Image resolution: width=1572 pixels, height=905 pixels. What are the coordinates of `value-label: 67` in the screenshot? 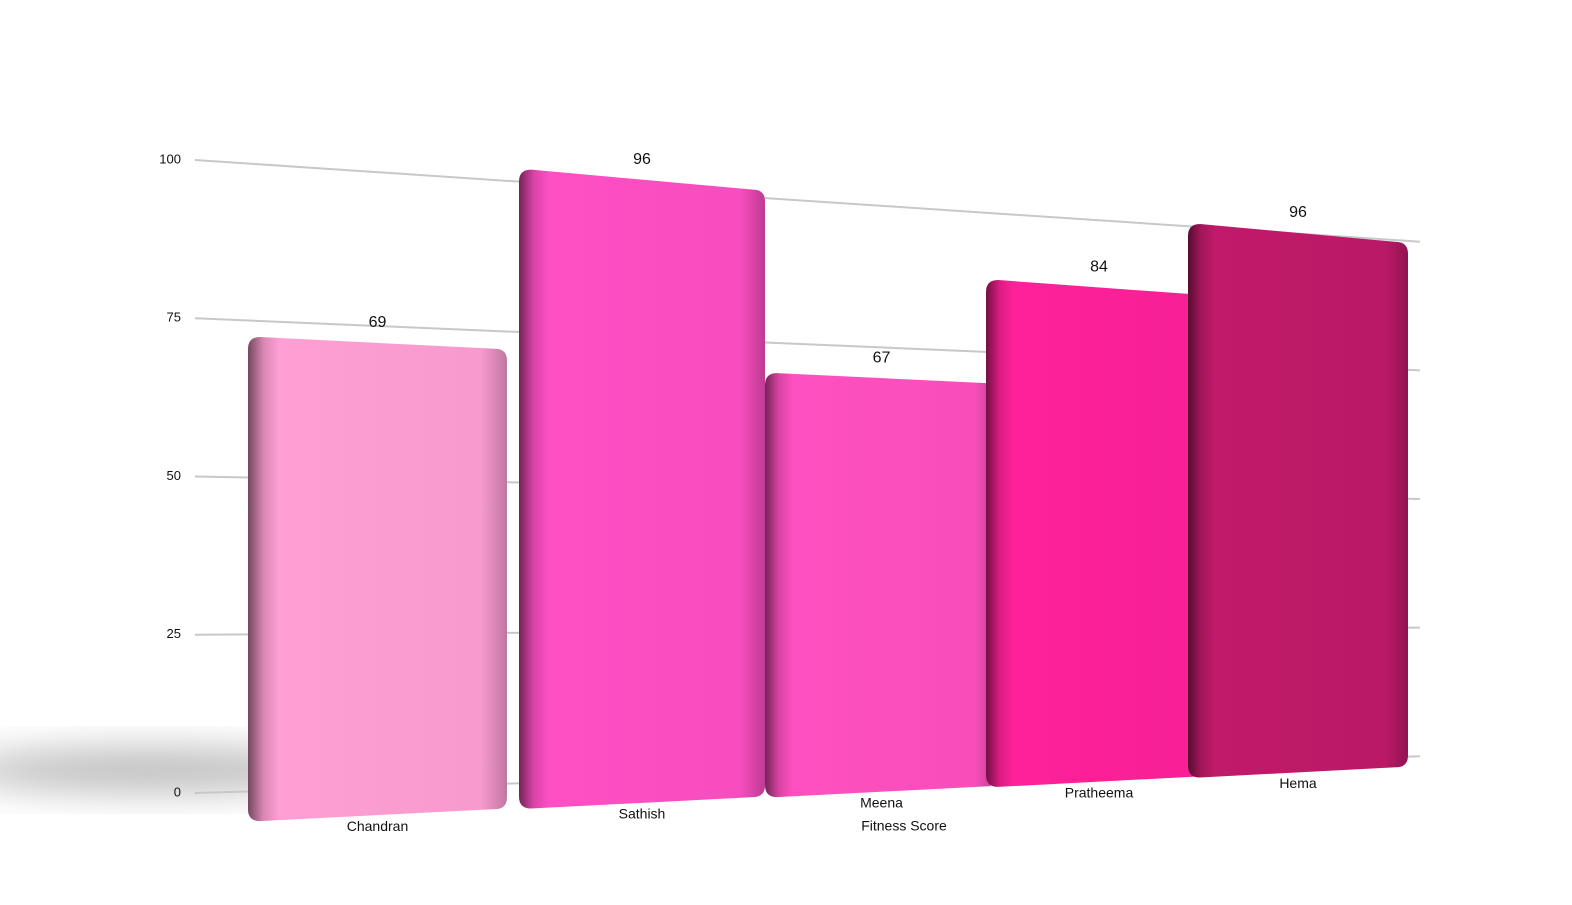 It's located at (882, 357).